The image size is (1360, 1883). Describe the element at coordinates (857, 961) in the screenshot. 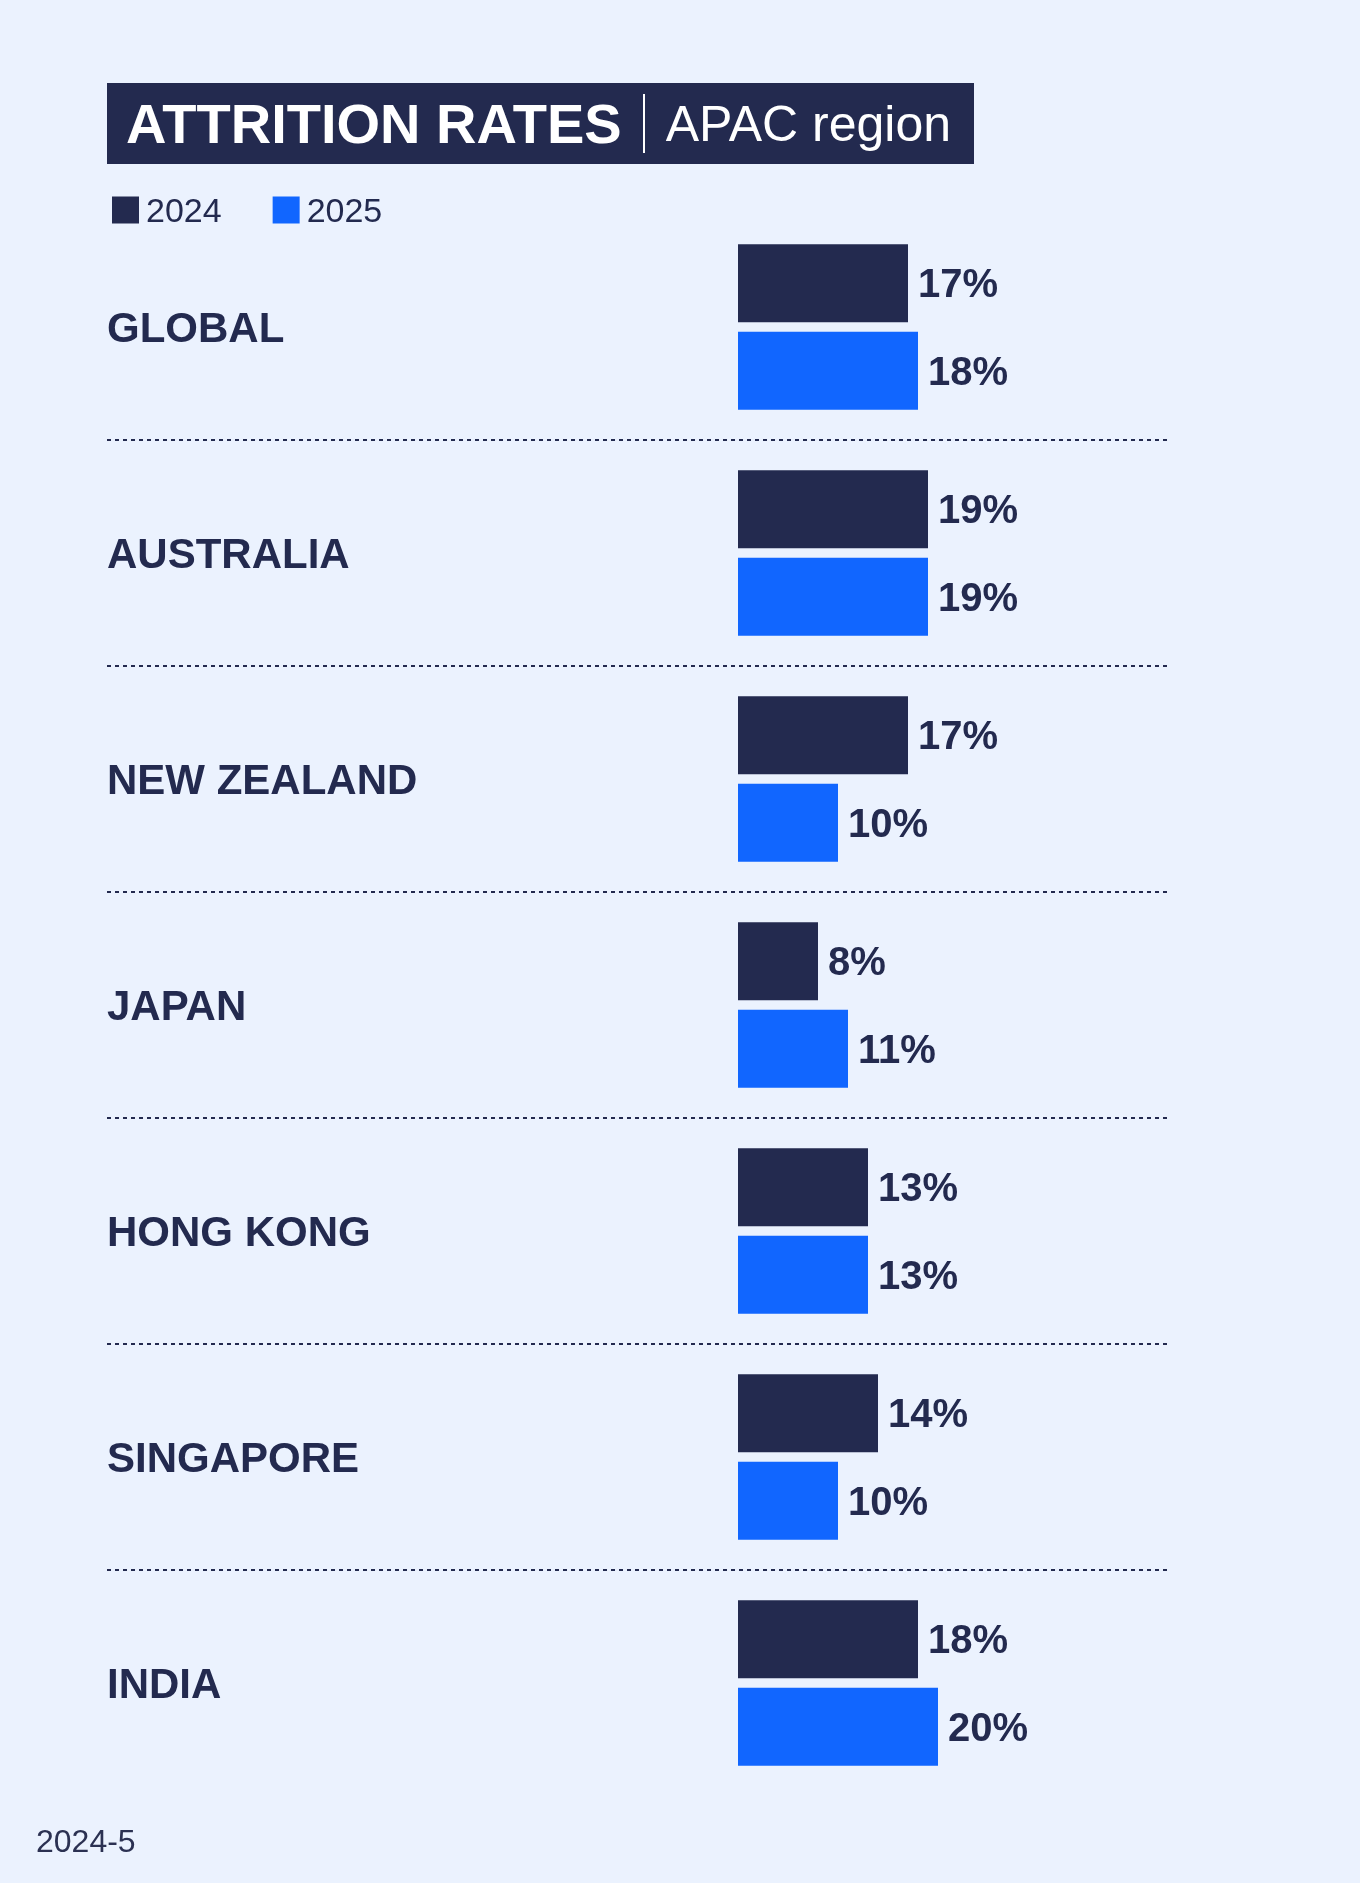

I see `data-label: 8%` at that location.